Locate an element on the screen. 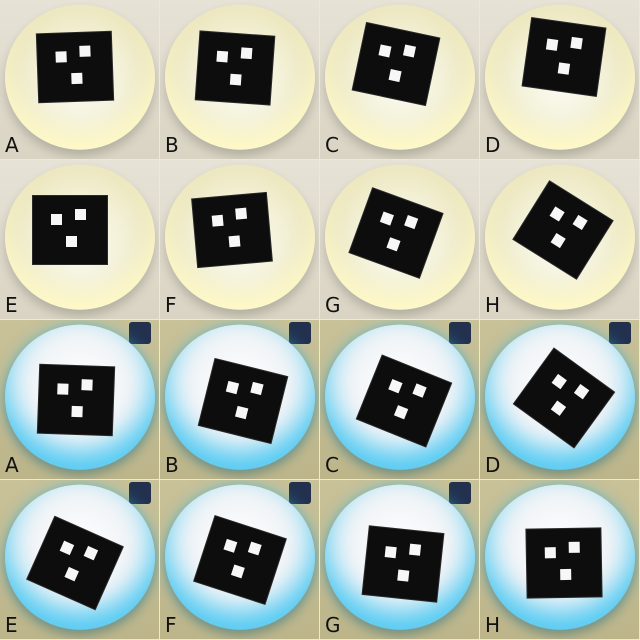 The width and height of the screenshot is (640, 640). panel-g-cool: G is located at coordinates (400, 560).